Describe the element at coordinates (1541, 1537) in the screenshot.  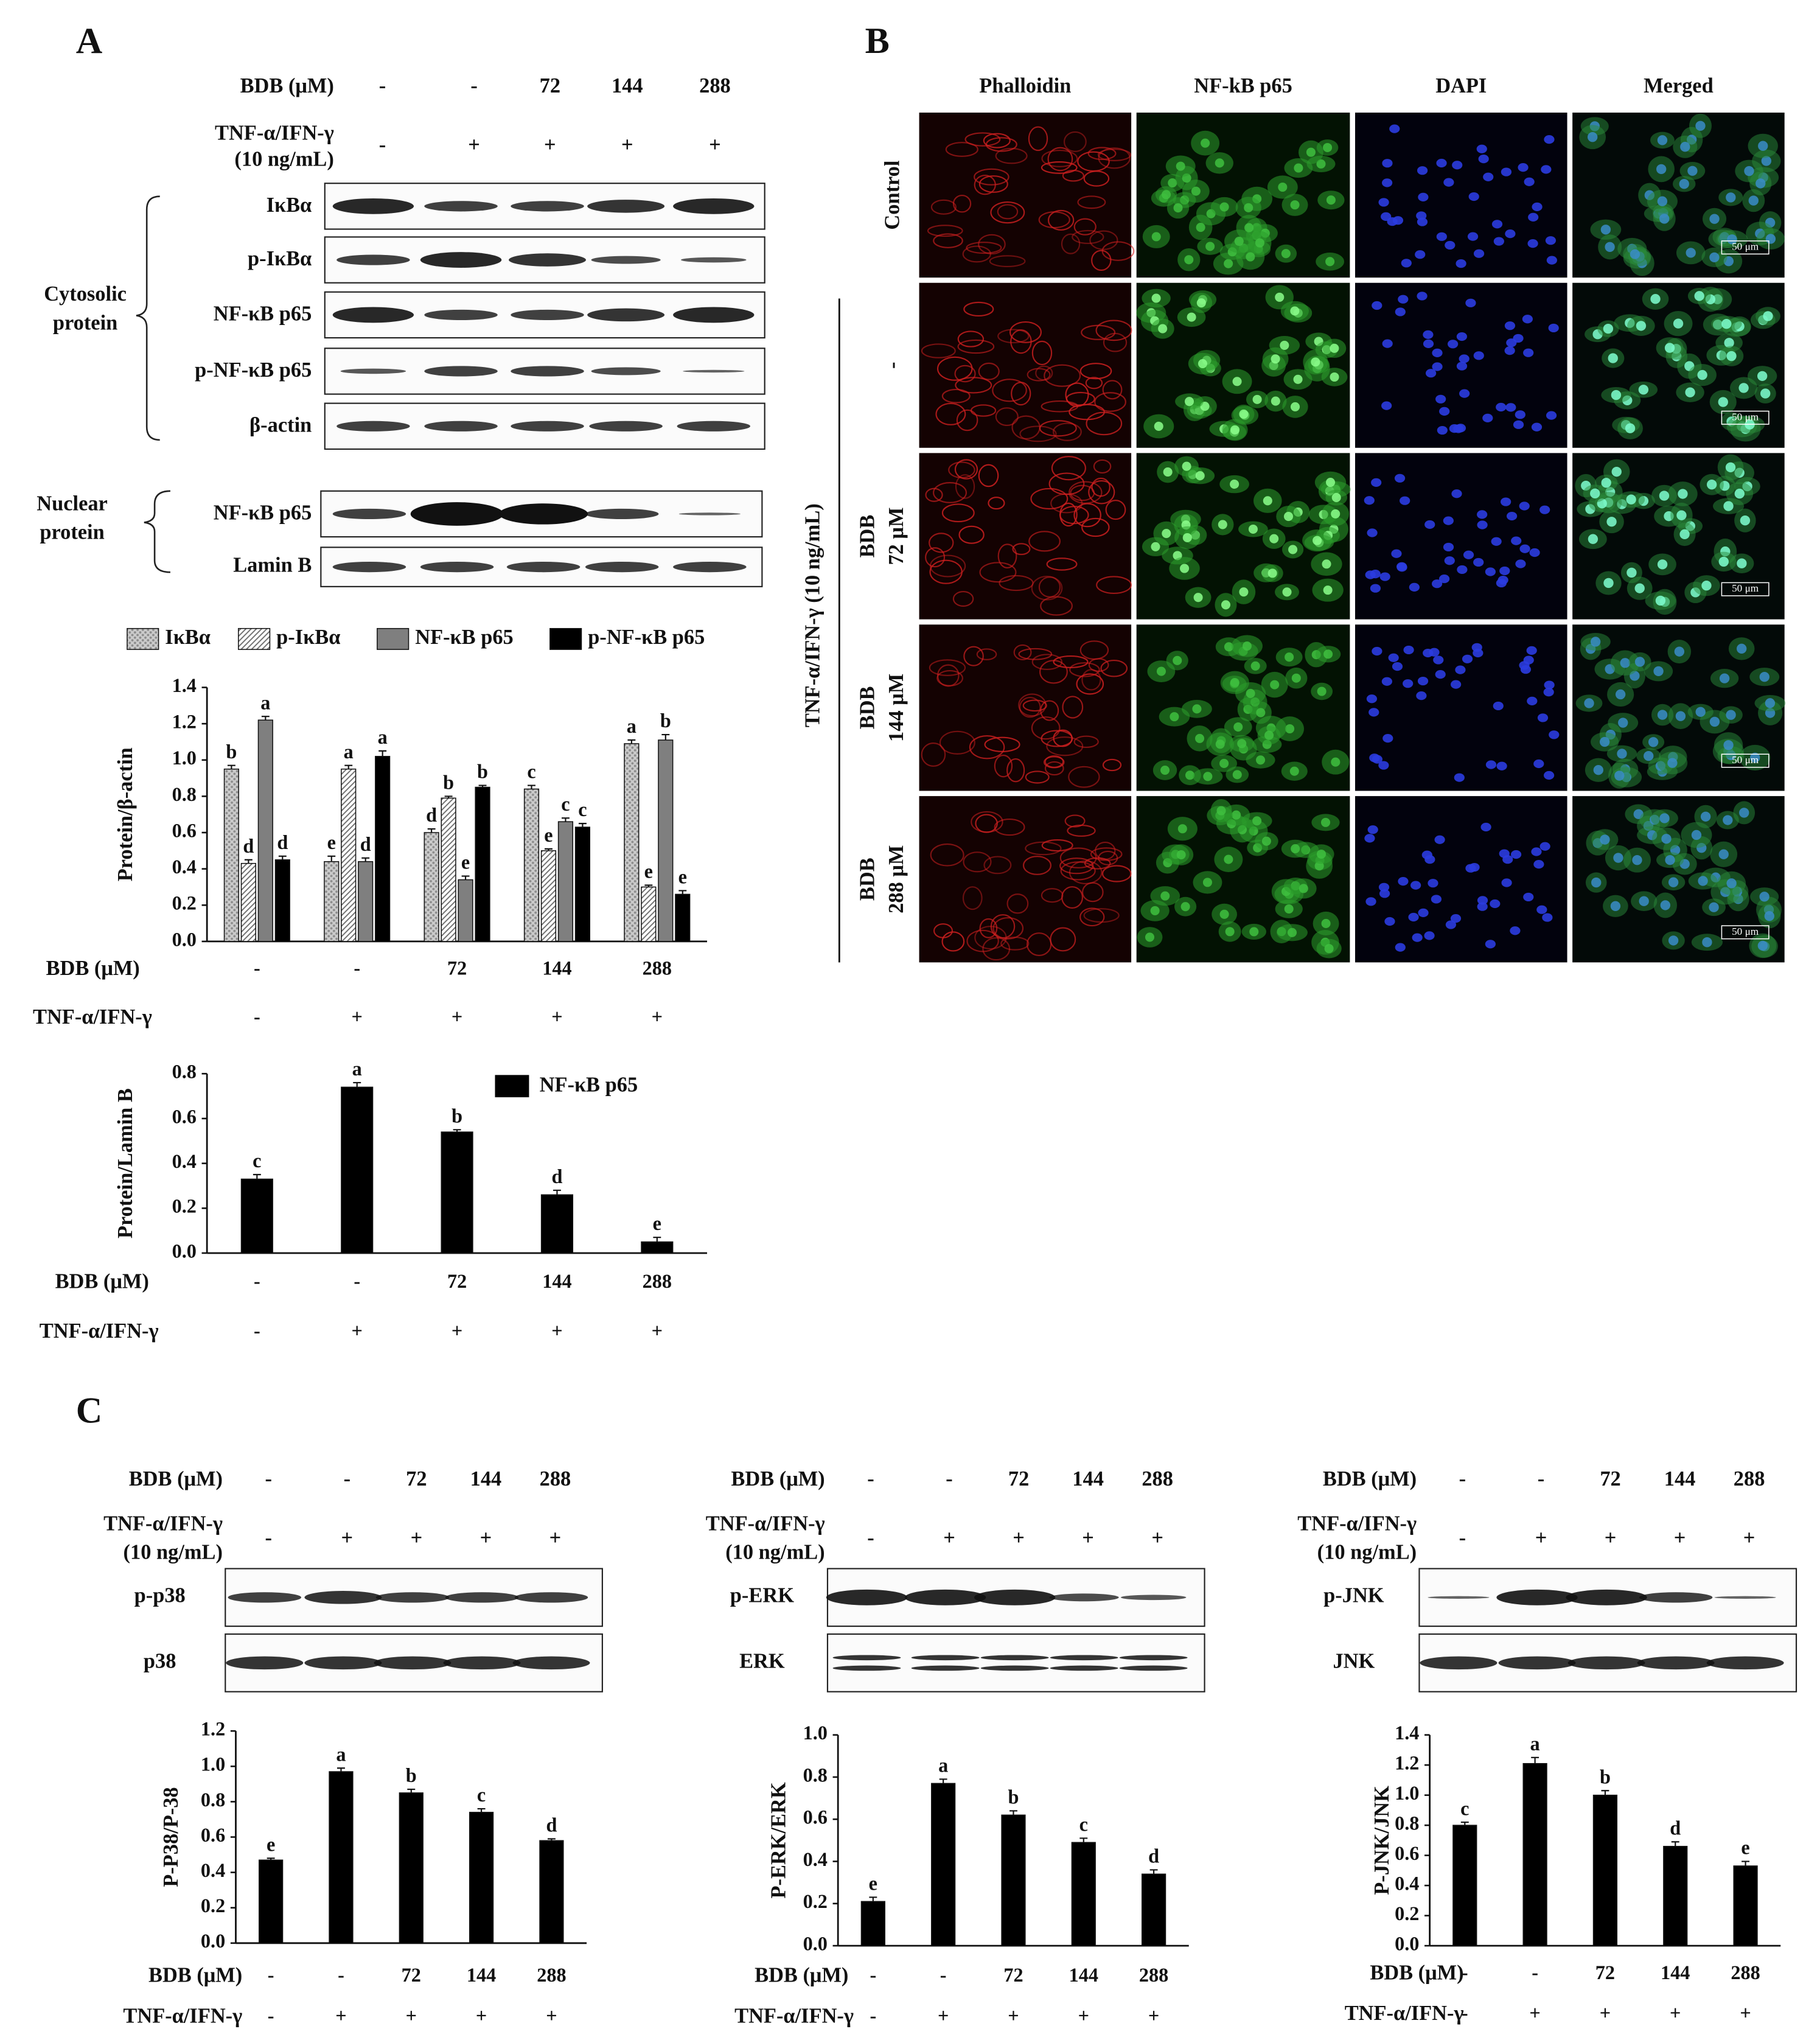
I see `header-value: +` at that location.